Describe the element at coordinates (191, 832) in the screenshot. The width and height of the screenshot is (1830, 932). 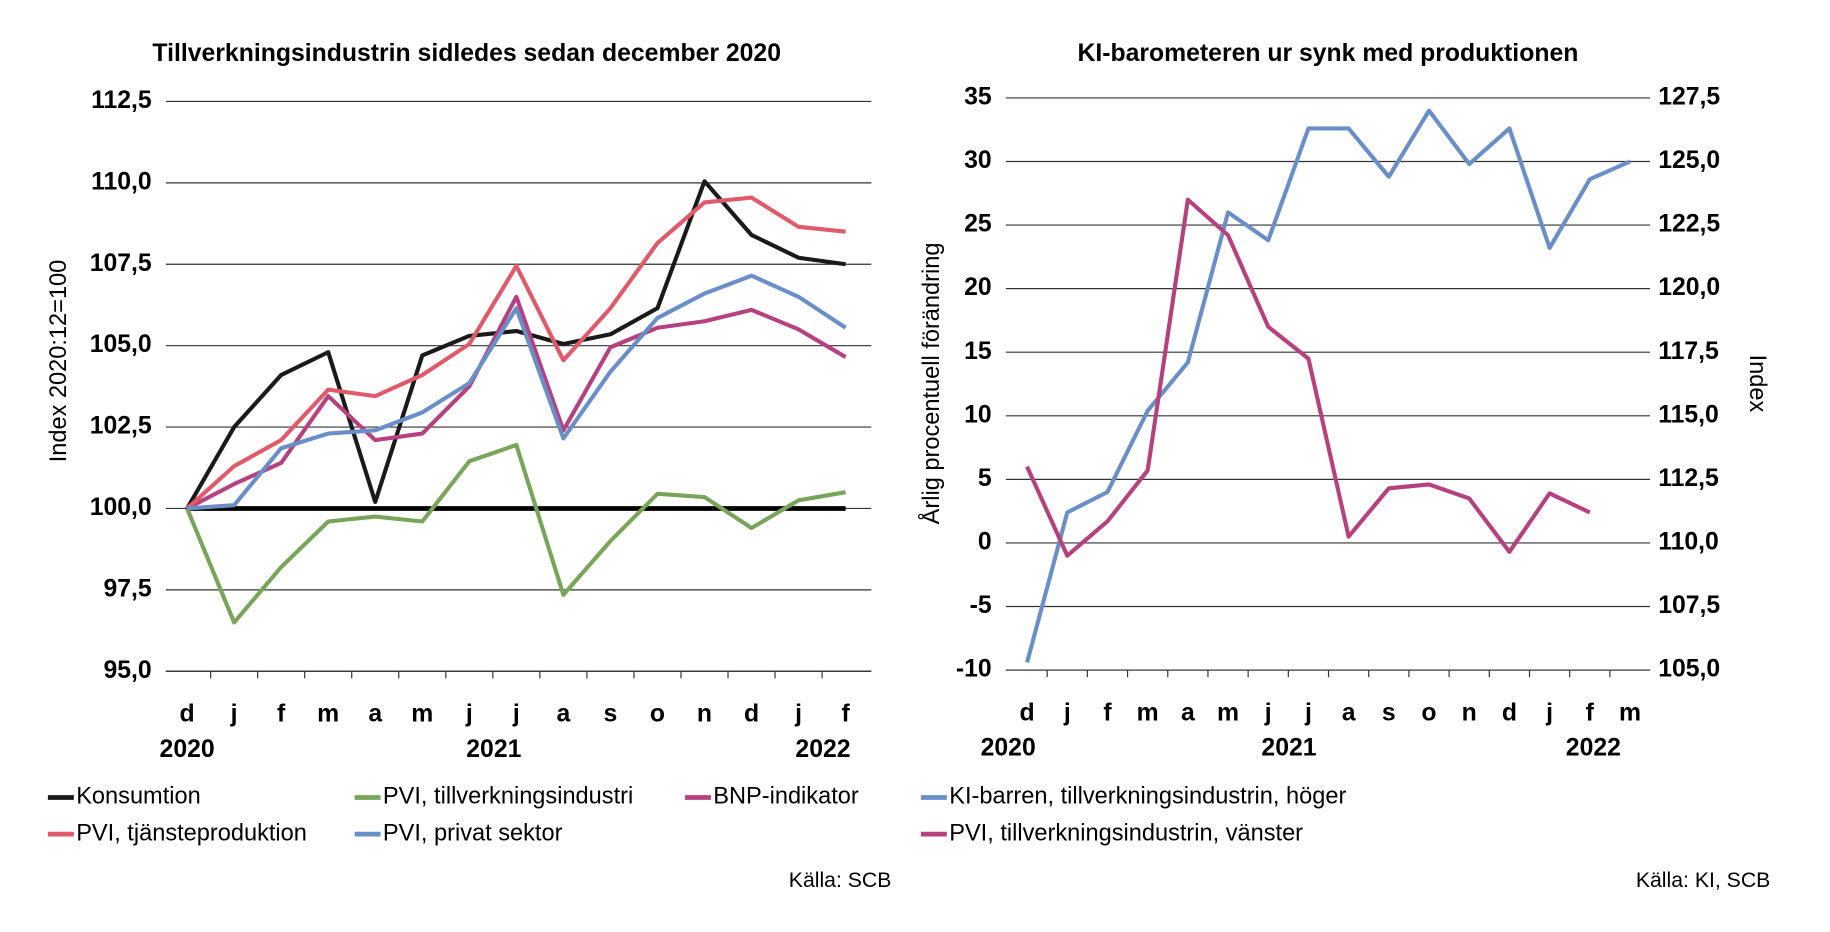
I see `legend-label: PVI, tjänsteproduktion` at that location.